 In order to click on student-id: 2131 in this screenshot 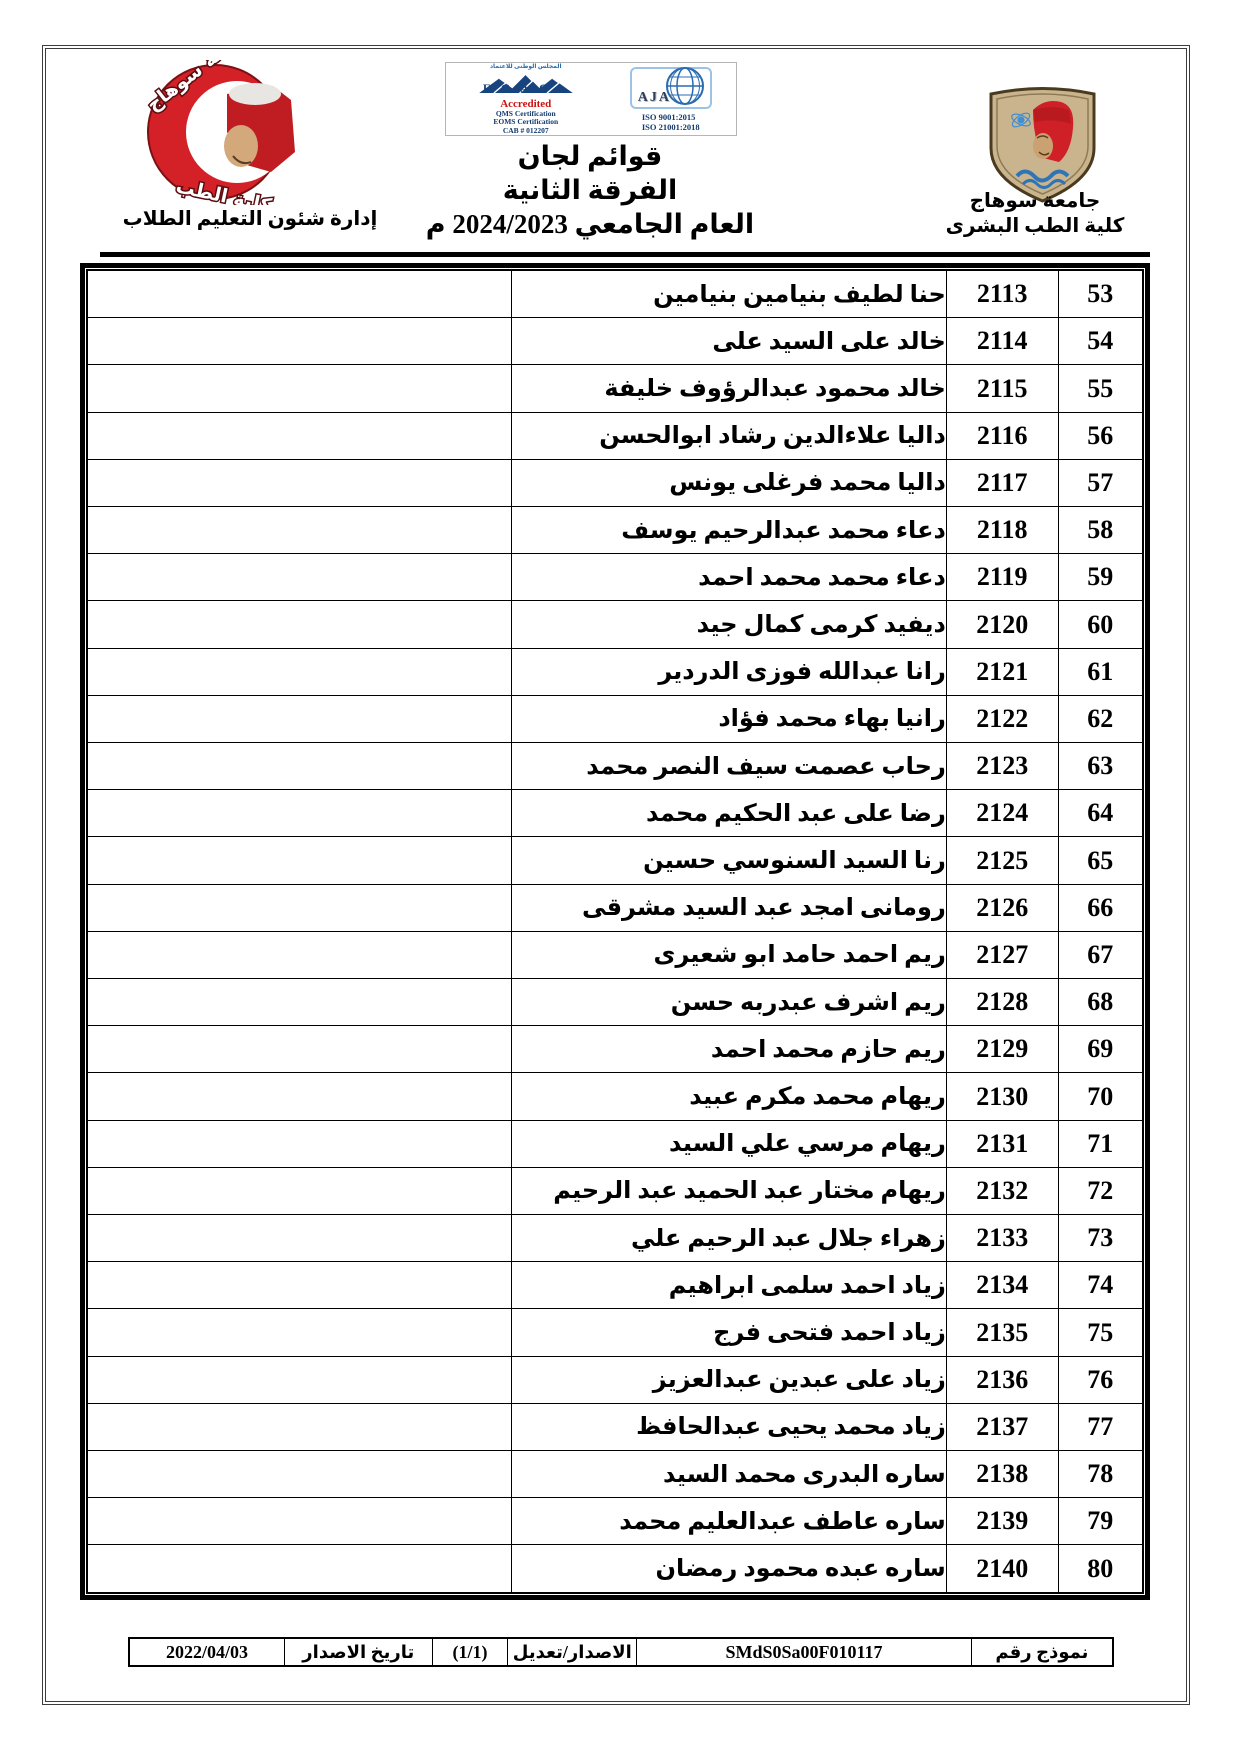, I will do `click(1002, 1143)`.